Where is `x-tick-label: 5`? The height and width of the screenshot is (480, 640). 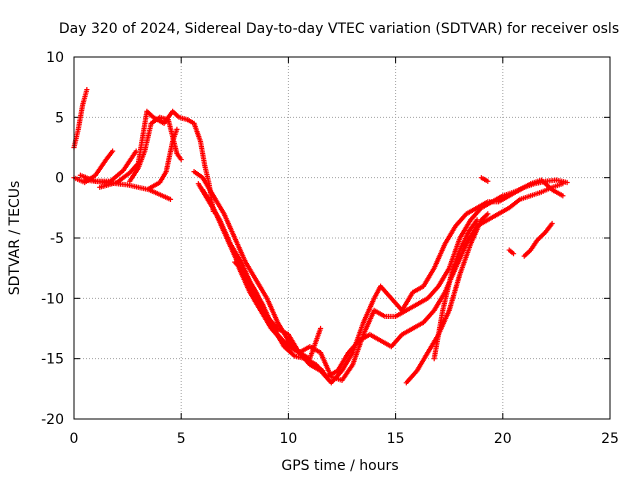 x-tick-label: 5 is located at coordinates (181, 439).